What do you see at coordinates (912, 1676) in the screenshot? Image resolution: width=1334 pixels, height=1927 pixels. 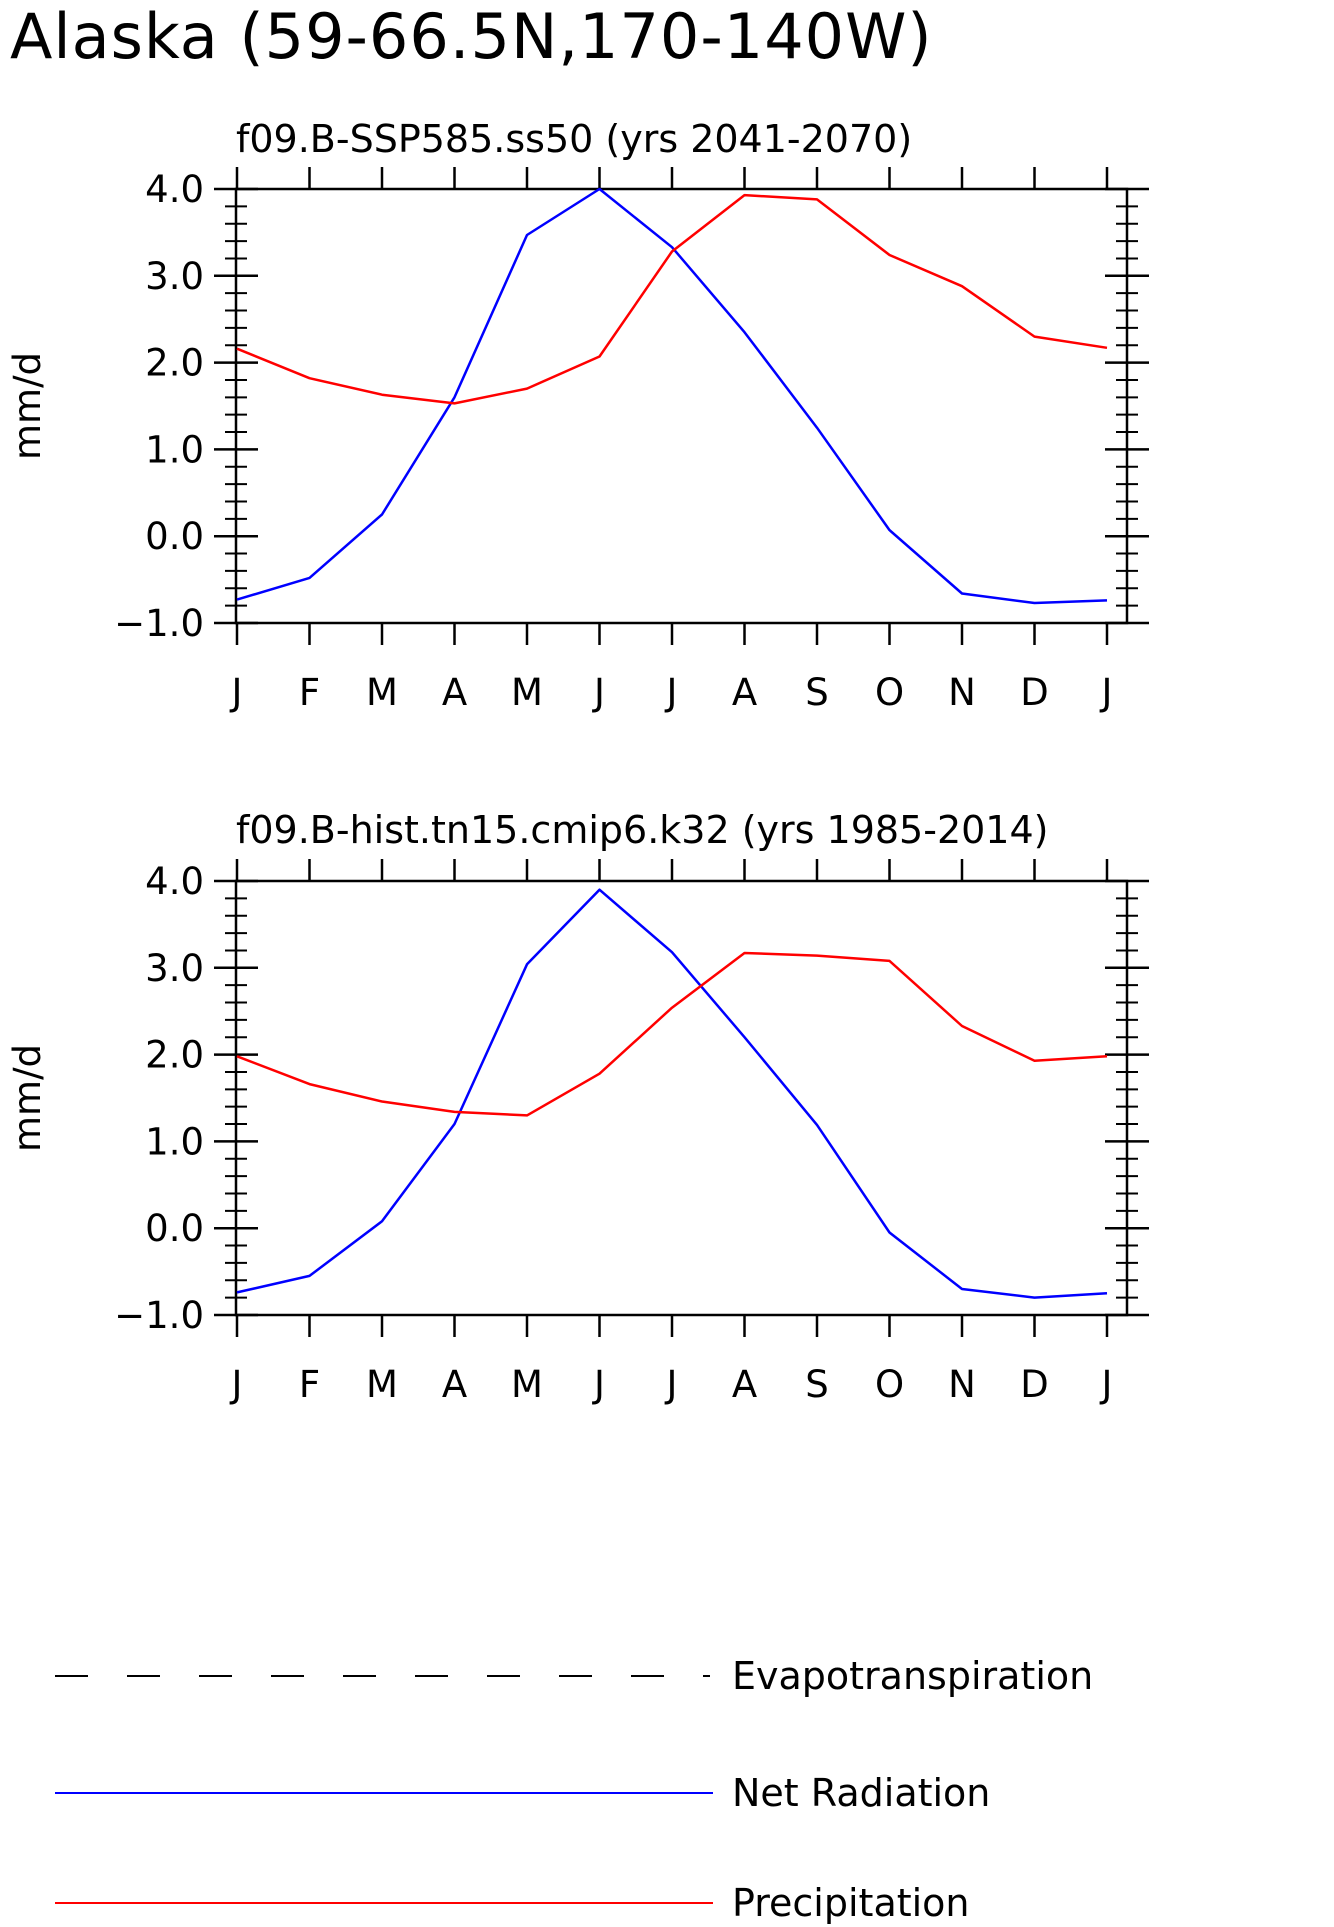 I see `legend-label-evapotranspiration: Evapotranspiration` at bounding box center [912, 1676].